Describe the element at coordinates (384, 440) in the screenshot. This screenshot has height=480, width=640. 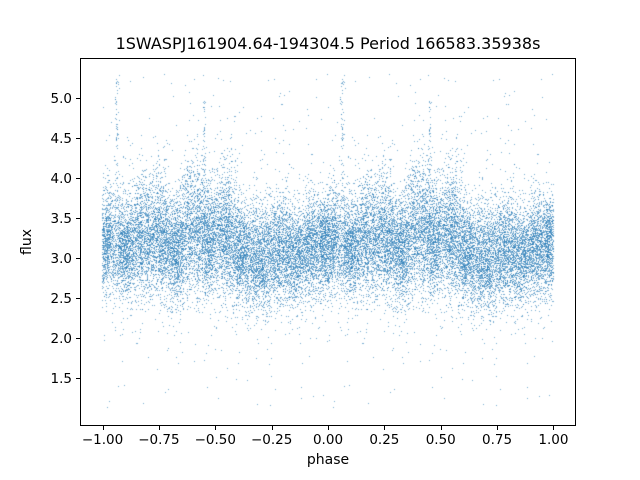
I see `x-tick-label: 0.25` at that location.